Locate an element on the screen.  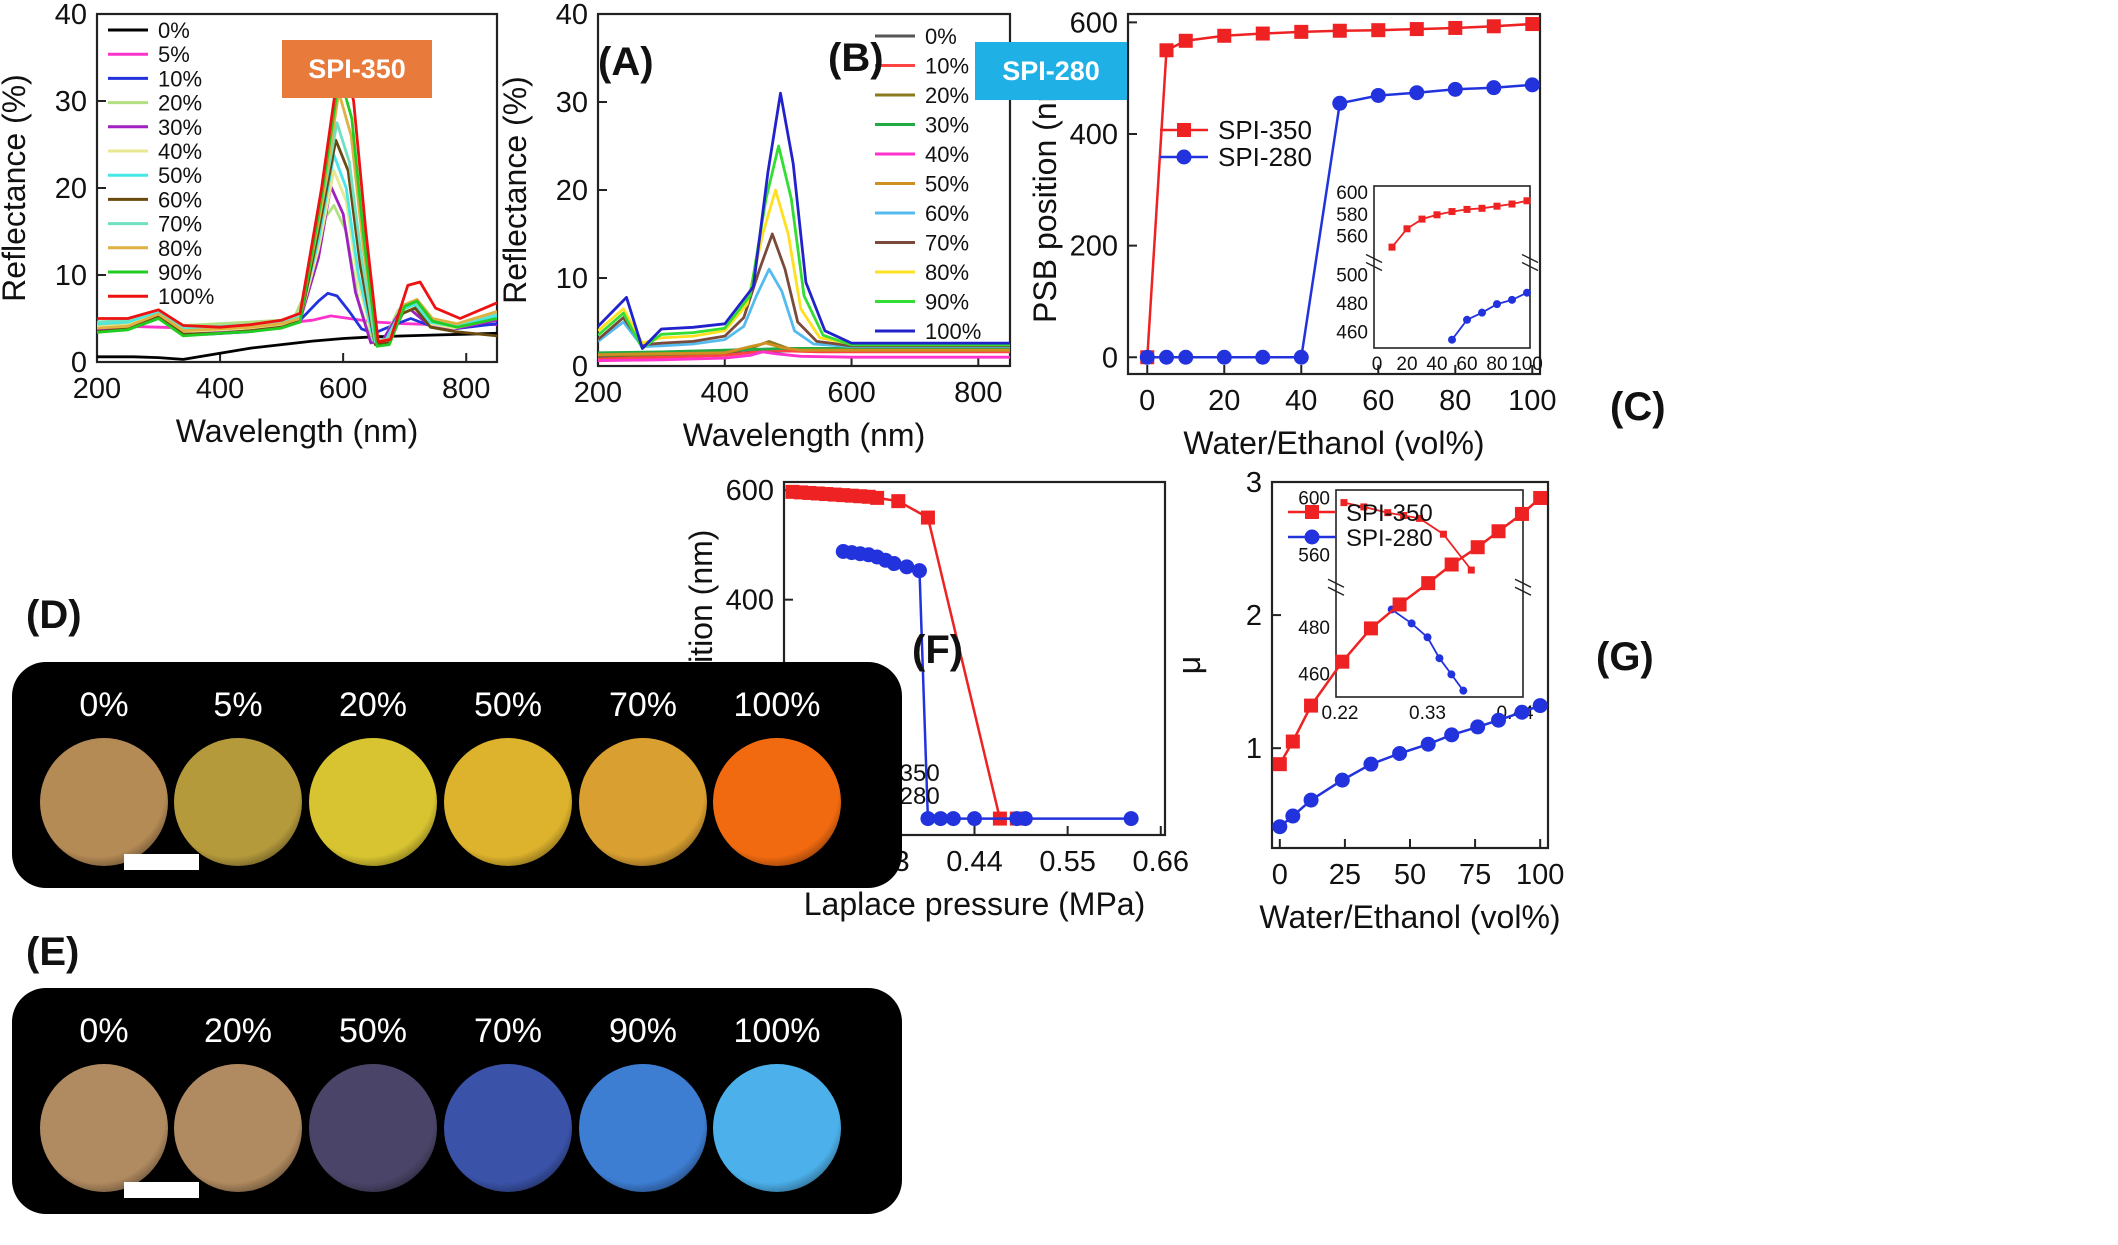
legend-label: 50% is located at coordinates (180, 175).